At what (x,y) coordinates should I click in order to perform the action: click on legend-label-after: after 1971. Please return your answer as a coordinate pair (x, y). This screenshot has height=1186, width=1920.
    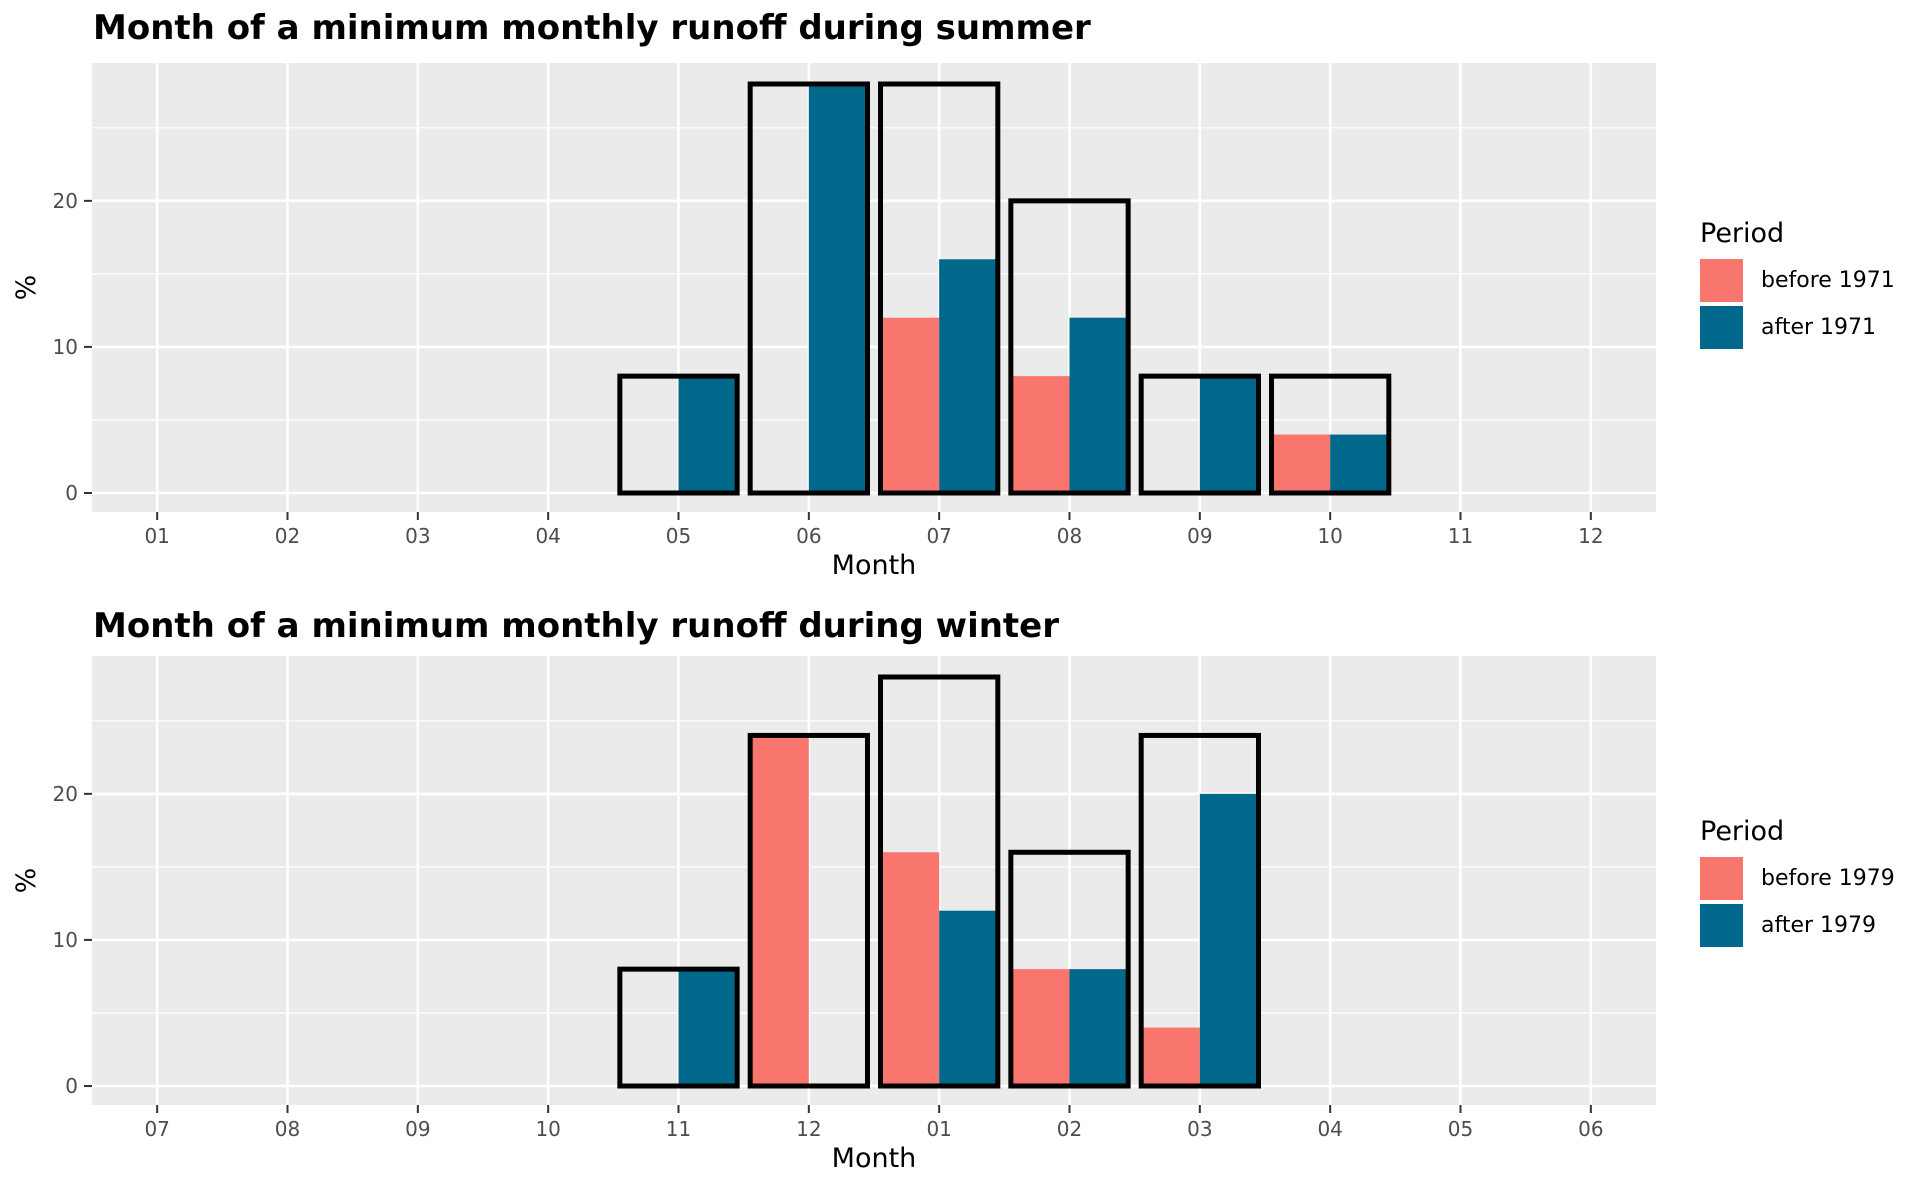
    Looking at the image, I should click on (1819, 327).